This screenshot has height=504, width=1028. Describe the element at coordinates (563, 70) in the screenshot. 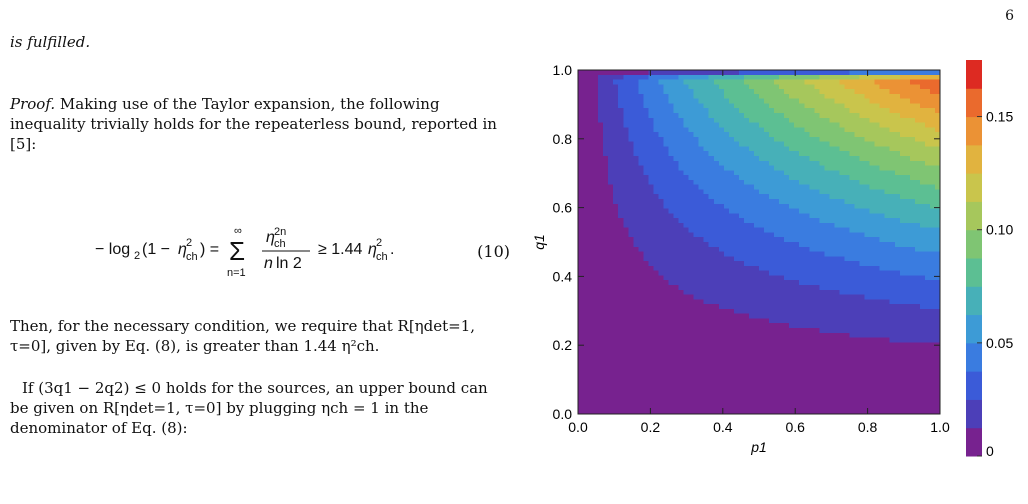

I see `y-tick-label: 1.0` at that location.